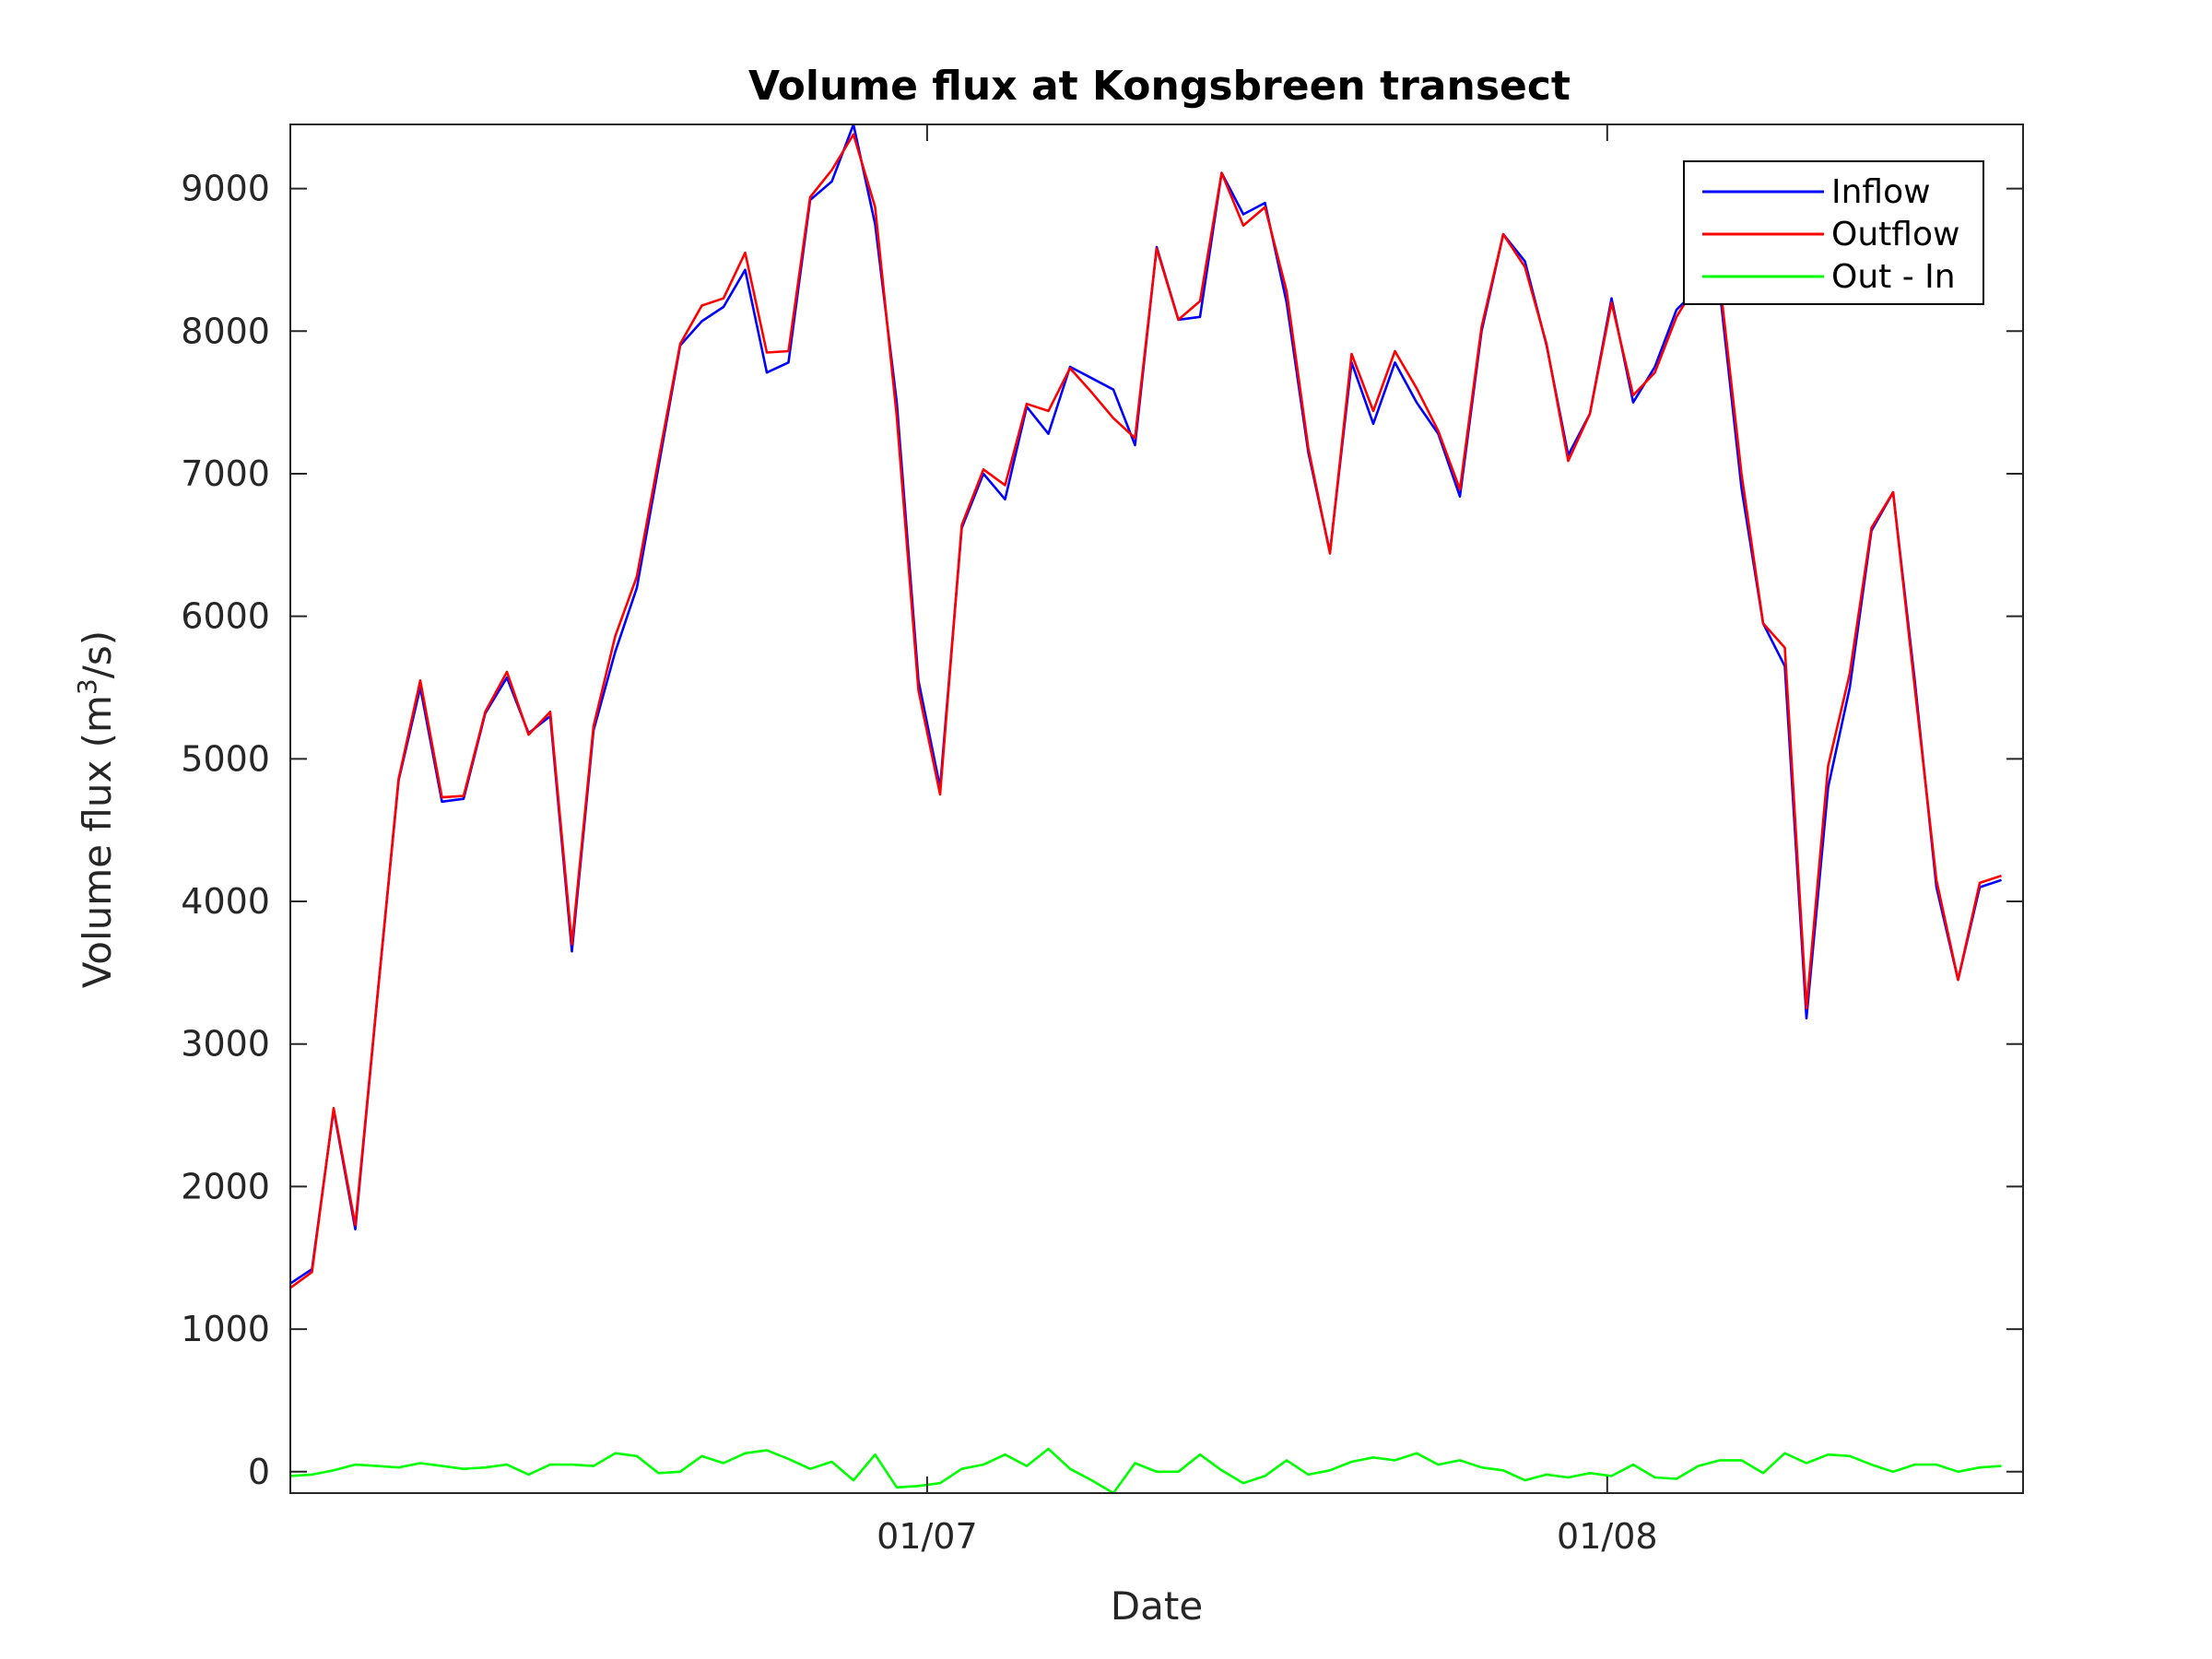  I want to click on y-axis-label-tail: /s), so click(97, 654).